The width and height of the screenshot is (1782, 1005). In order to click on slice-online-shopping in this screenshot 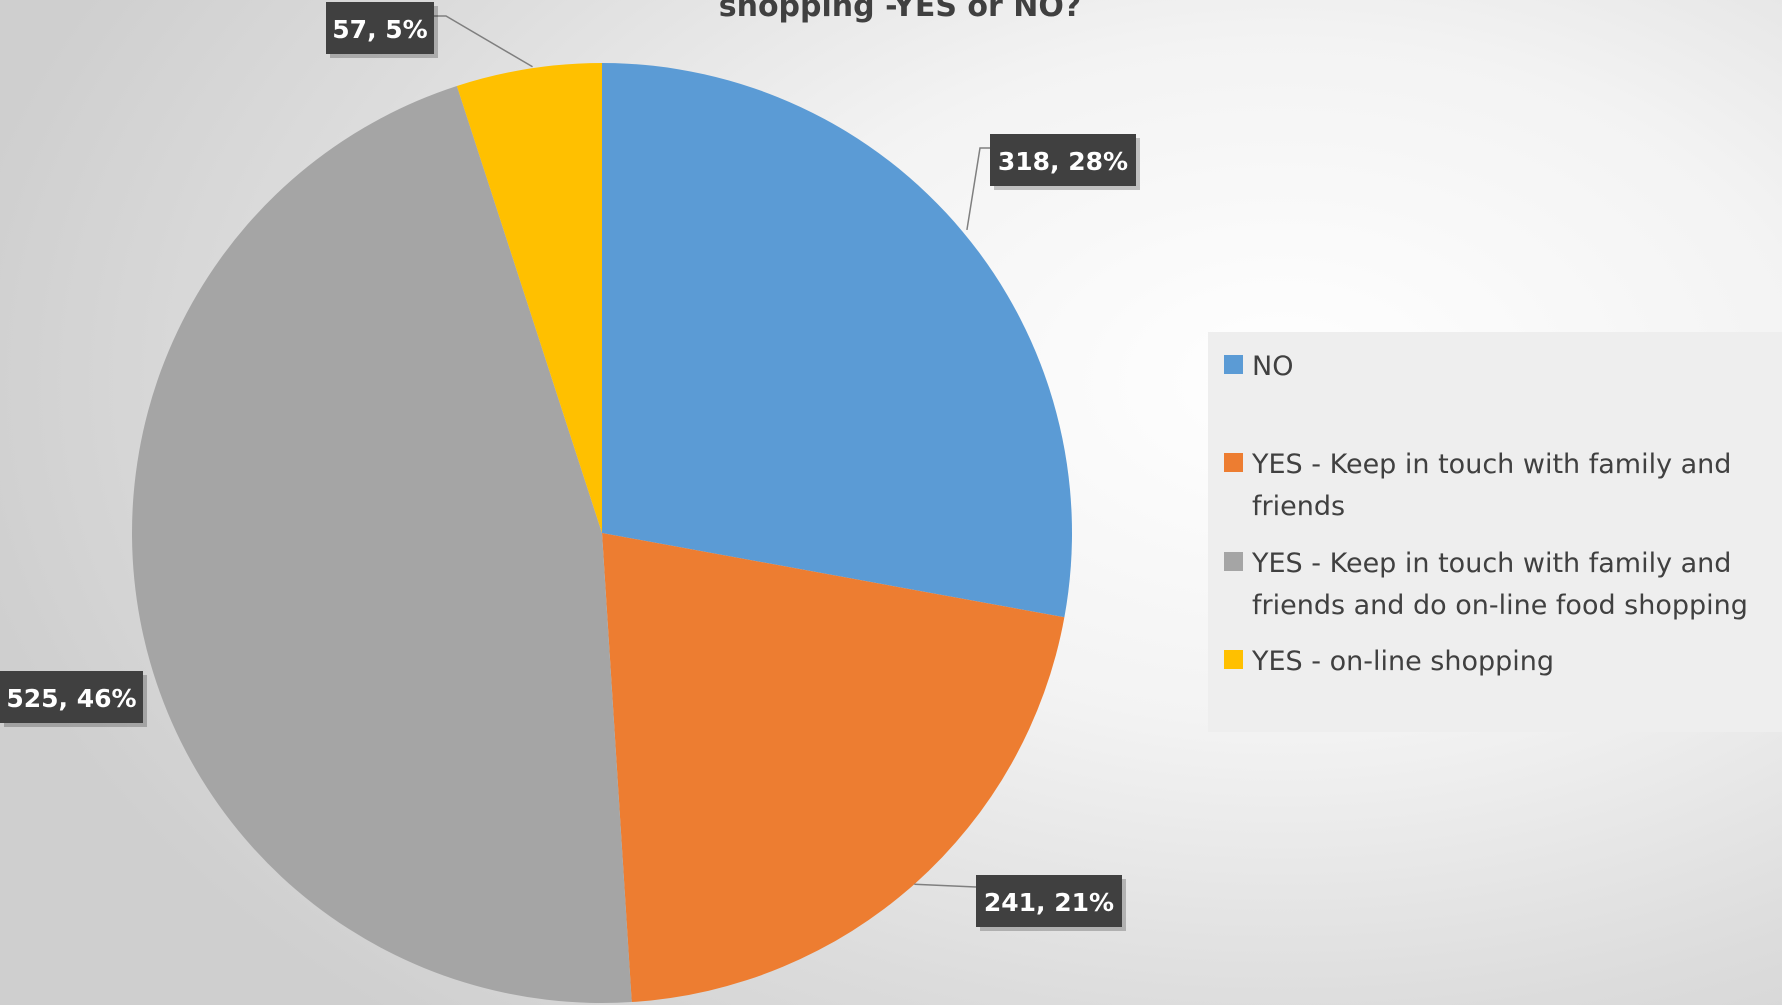, I will do `click(529, 298)`.